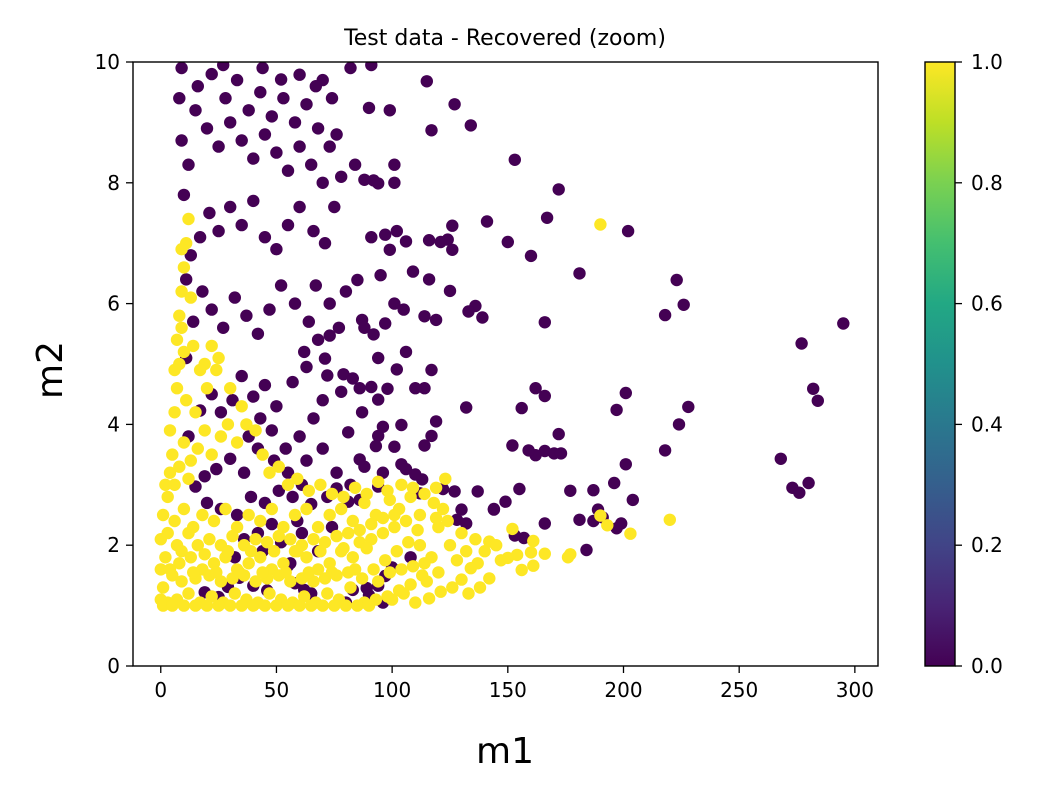 Image resolution: width=1038 pixels, height=793 pixels. What do you see at coordinates (987, 304) in the screenshot?
I see `colorbar-tick-label: 0.6` at bounding box center [987, 304].